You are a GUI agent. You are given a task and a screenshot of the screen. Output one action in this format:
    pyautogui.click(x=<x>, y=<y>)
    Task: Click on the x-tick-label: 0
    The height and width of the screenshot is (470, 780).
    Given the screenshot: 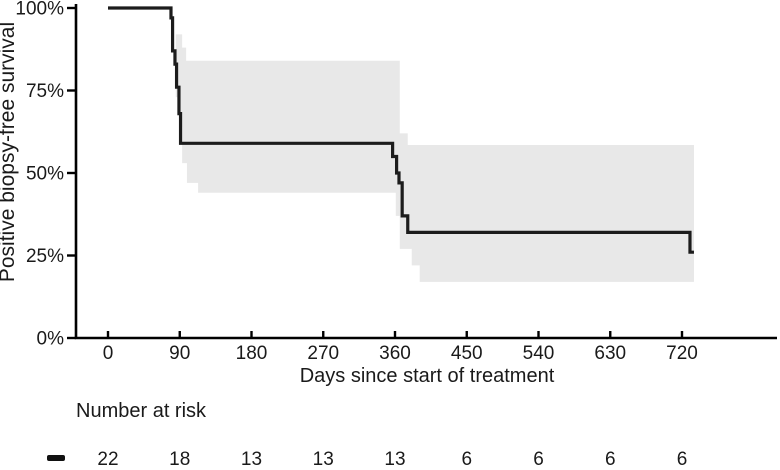 What is the action you would take?
    pyautogui.click(x=108, y=353)
    